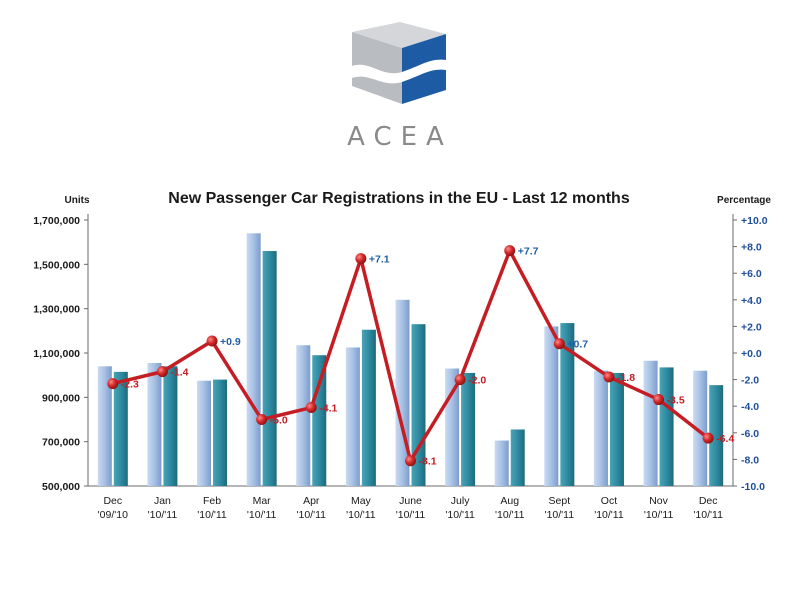 Image resolution: width=800 pixels, height=600 pixels. What do you see at coordinates (460, 501) in the screenshot?
I see `x-tick-label-month: July` at bounding box center [460, 501].